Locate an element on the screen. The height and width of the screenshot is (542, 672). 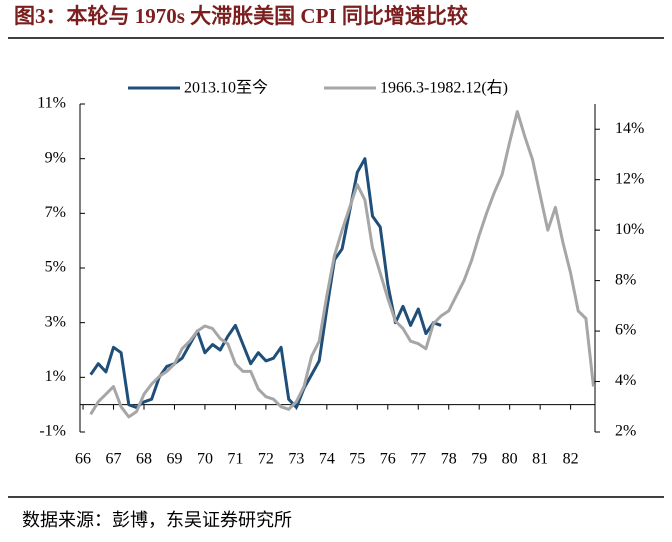
legend-label: 2013.10至今 is located at coordinates (226, 88).